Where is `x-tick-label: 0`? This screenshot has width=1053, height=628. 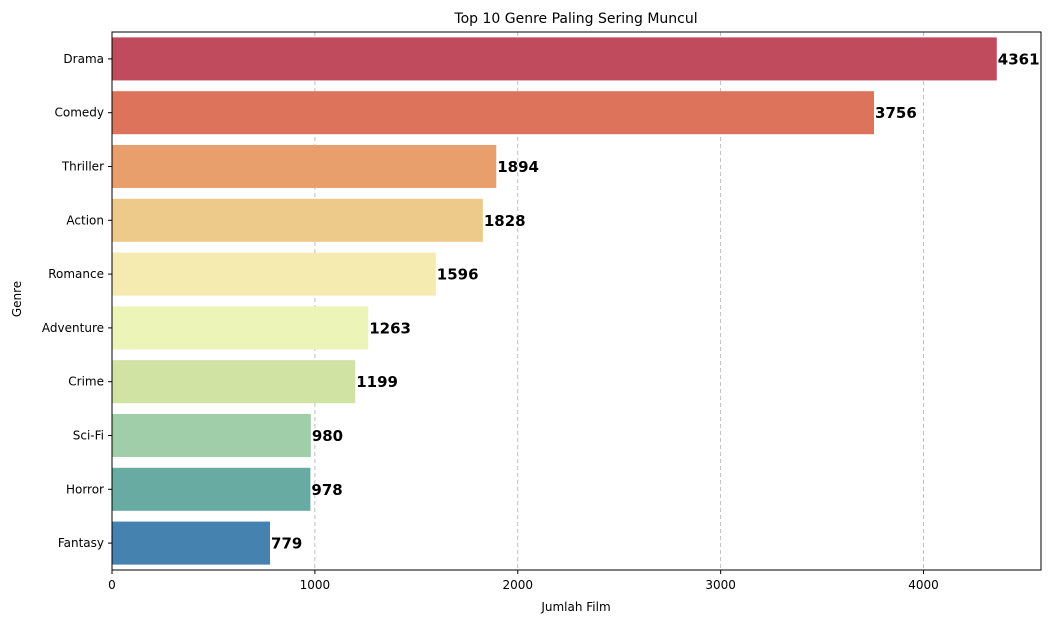 x-tick-label: 0 is located at coordinates (112, 585).